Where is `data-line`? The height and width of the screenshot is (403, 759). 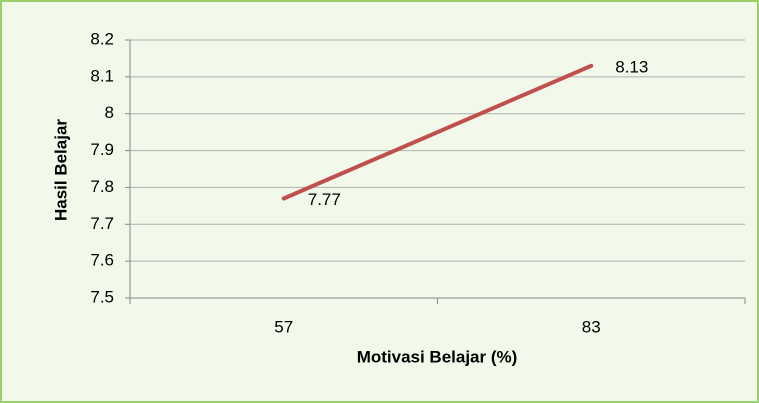 data-line is located at coordinates (437, 132).